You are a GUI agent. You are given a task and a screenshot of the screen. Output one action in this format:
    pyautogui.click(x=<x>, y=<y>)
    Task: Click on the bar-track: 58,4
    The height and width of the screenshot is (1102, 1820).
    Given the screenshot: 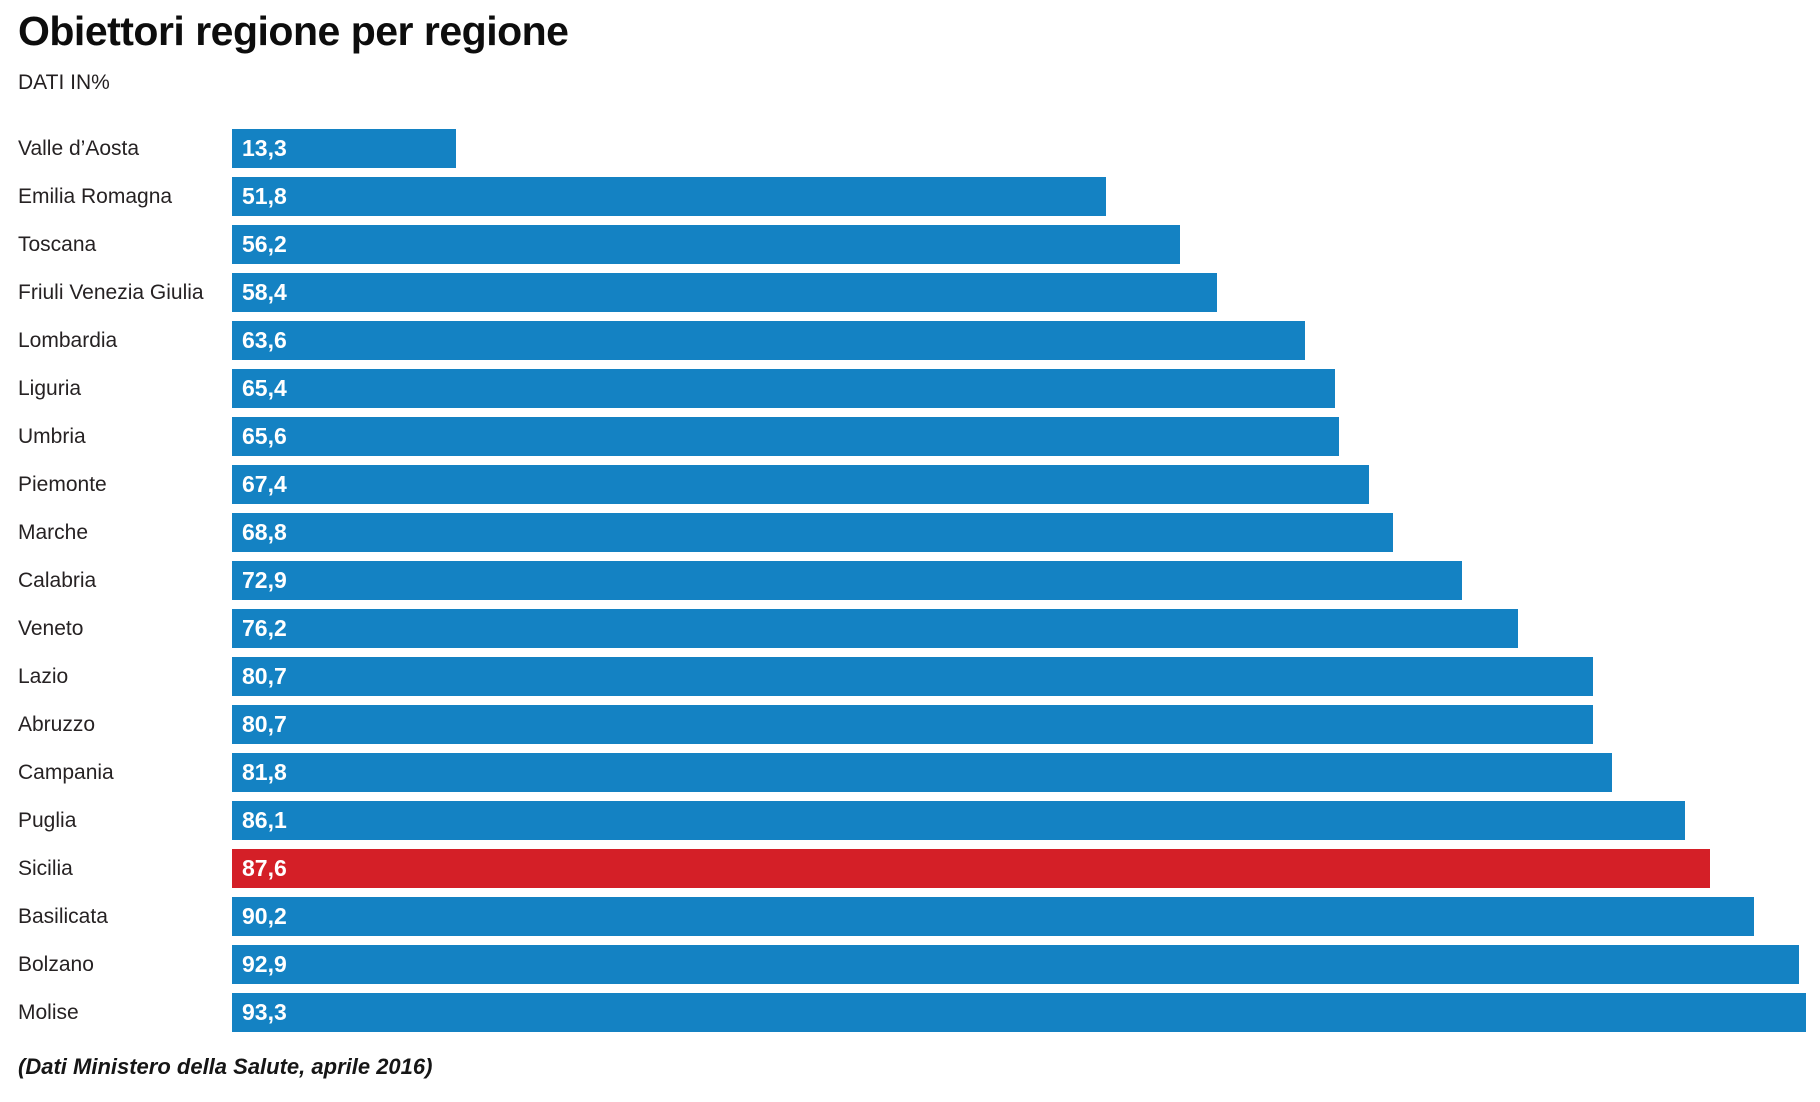 What is the action you would take?
    pyautogui.click(x=1019, y=293)
    